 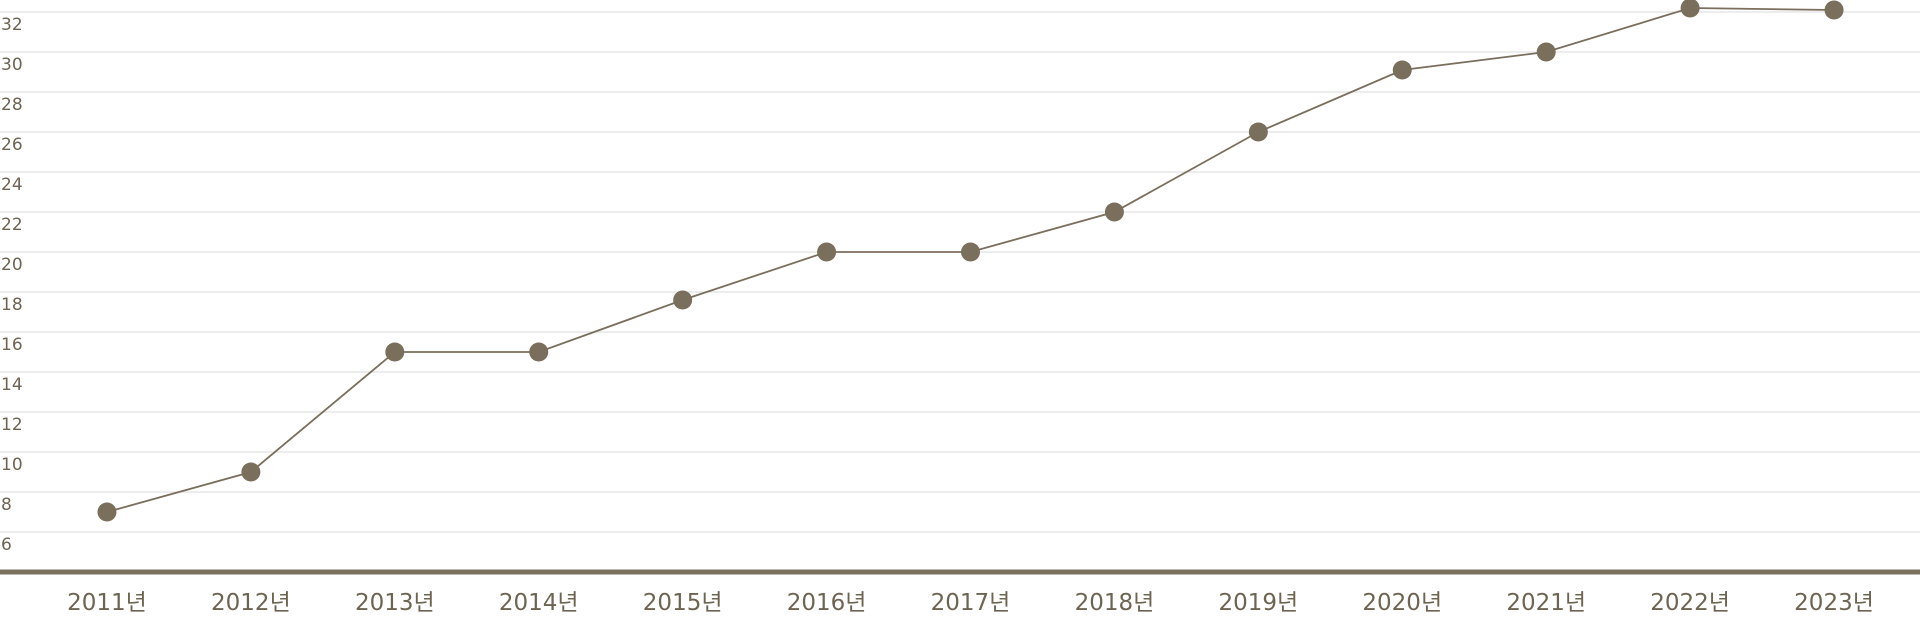 I want to click on y-tick-label: 6, so click(x=6, y=545).